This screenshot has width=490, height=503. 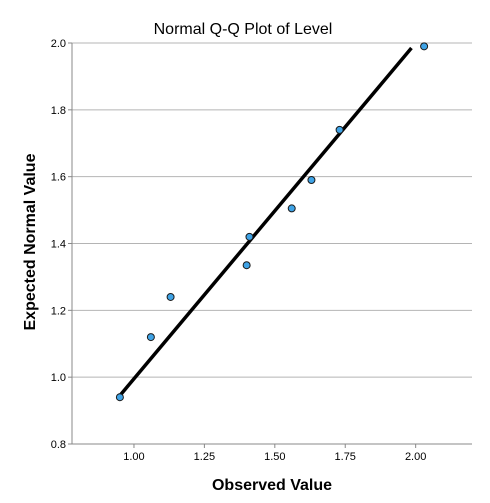 I want to click on chart-title: Normal Q-Q Plot of Level, so click(x=243, y=29).